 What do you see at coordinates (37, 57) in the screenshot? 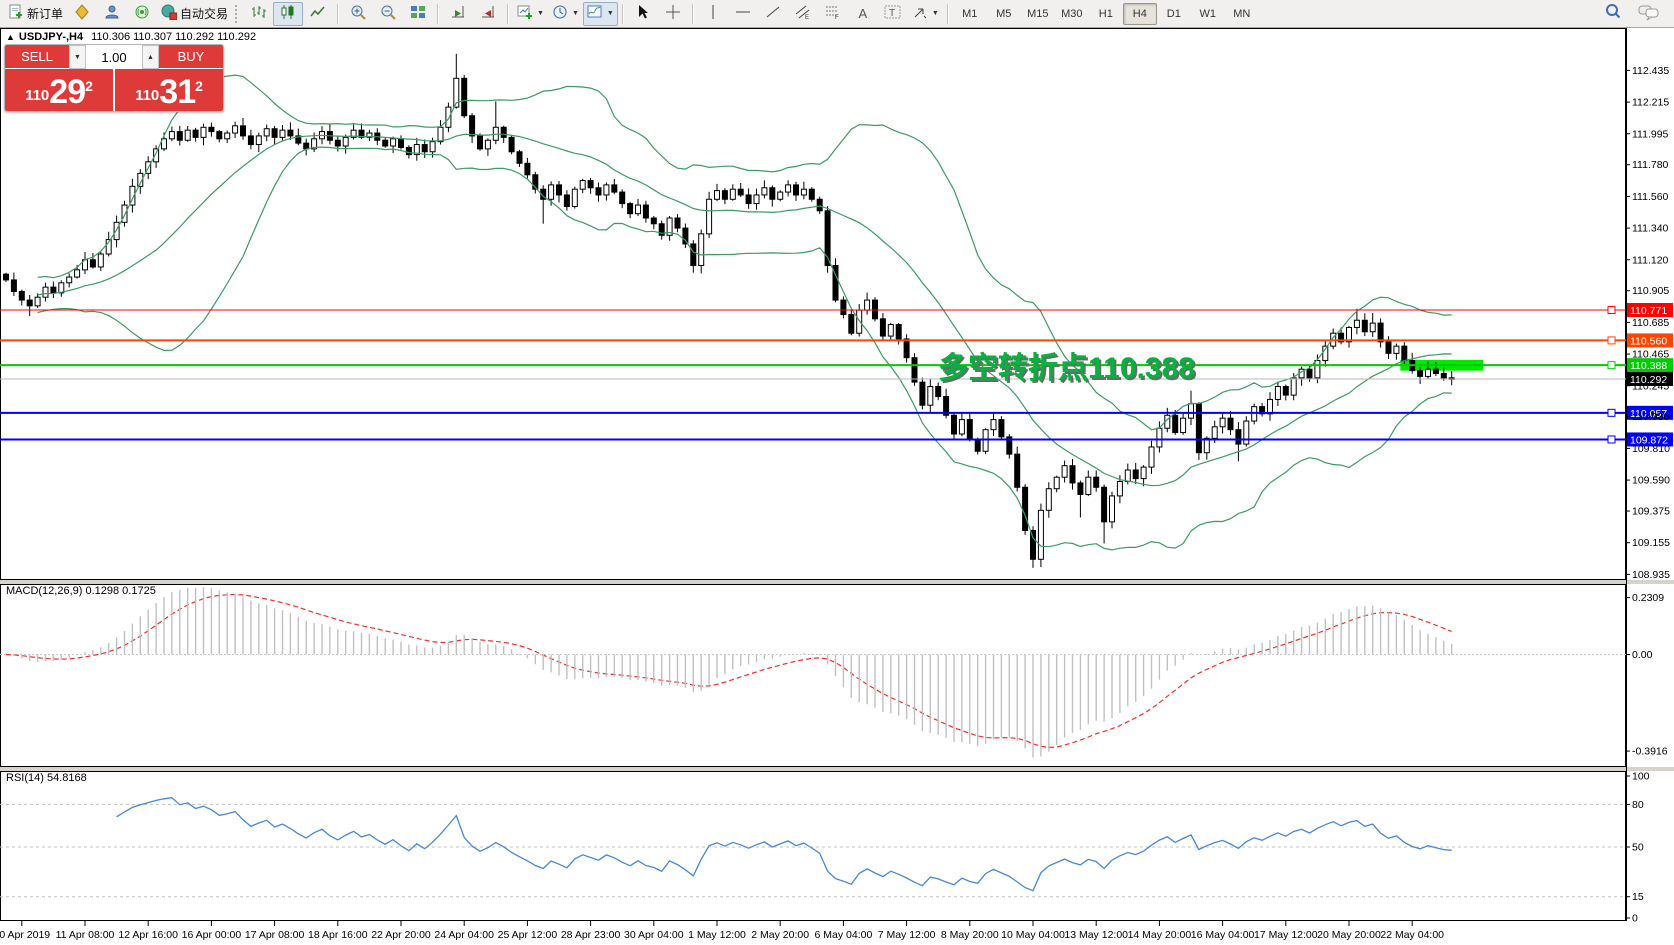
I see `sell-button: SELL` at bounding box center [37, 57].